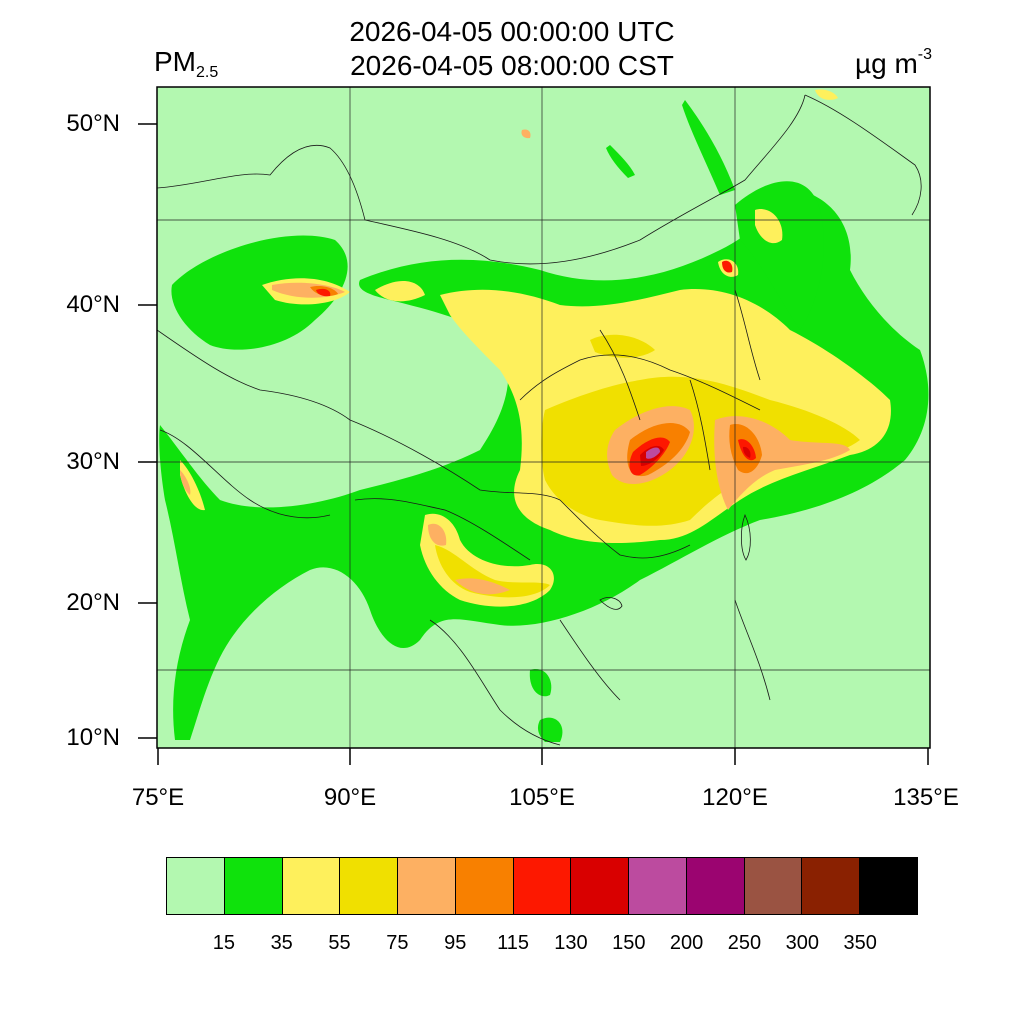  I want to click on lon-label-75e: 75°E, so click(158, 797).